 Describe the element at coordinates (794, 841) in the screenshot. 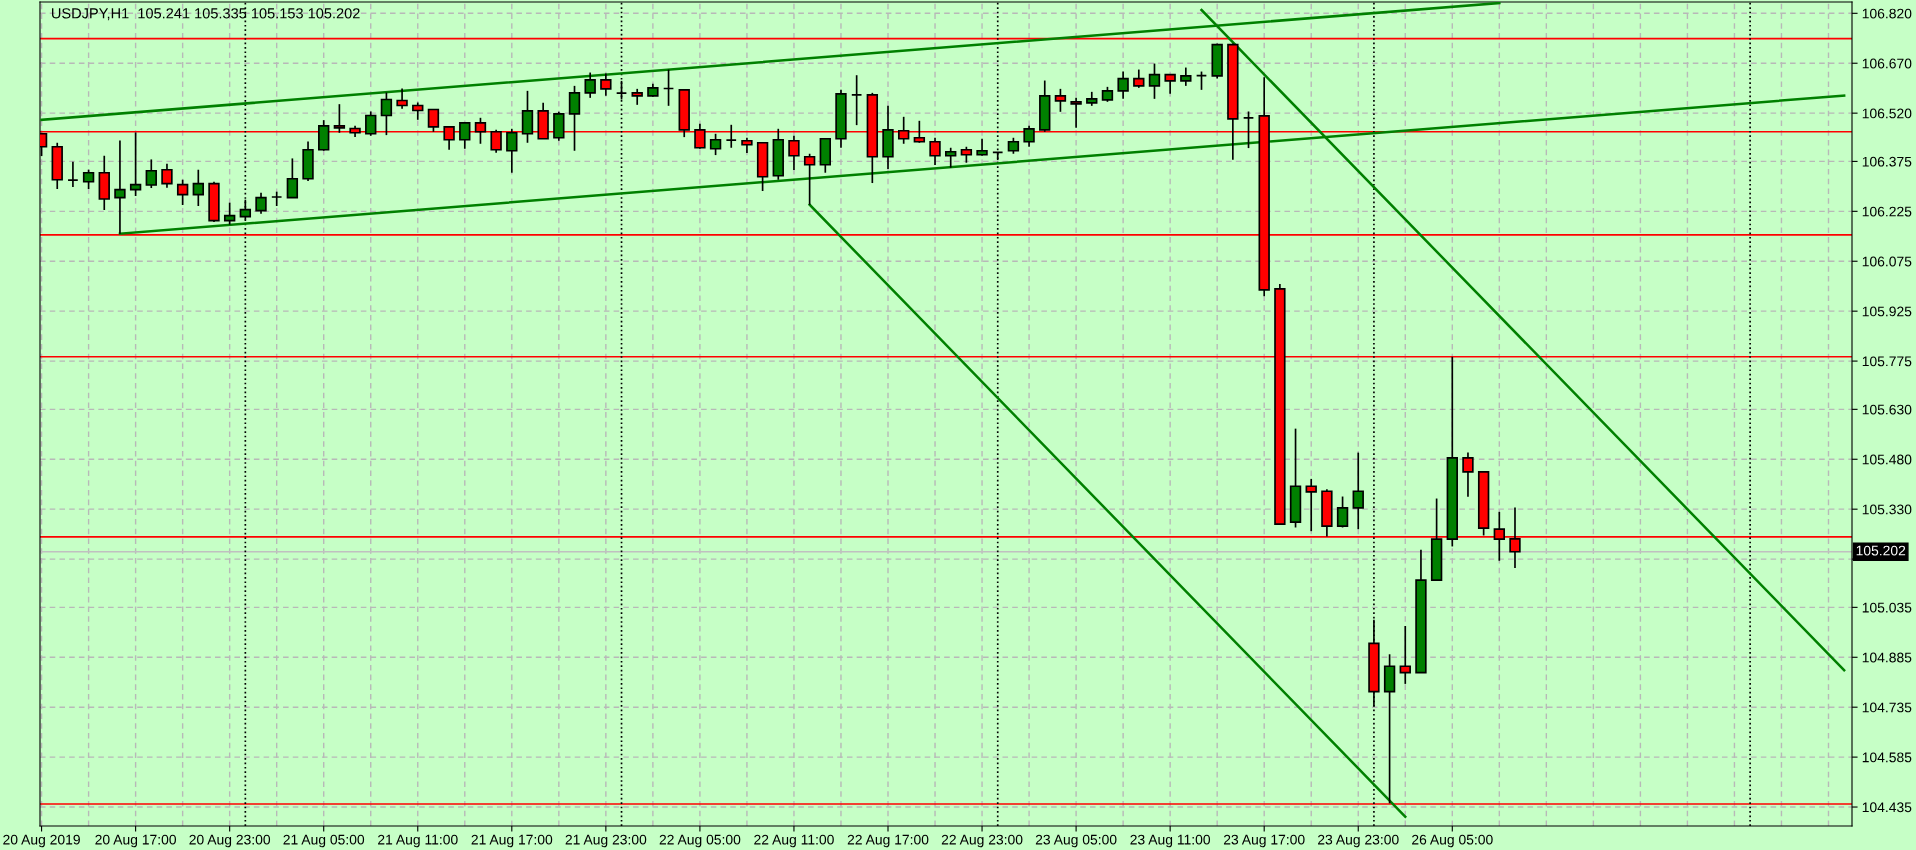

I see `x-tick-label: 22 Aug 11:00` at that location.